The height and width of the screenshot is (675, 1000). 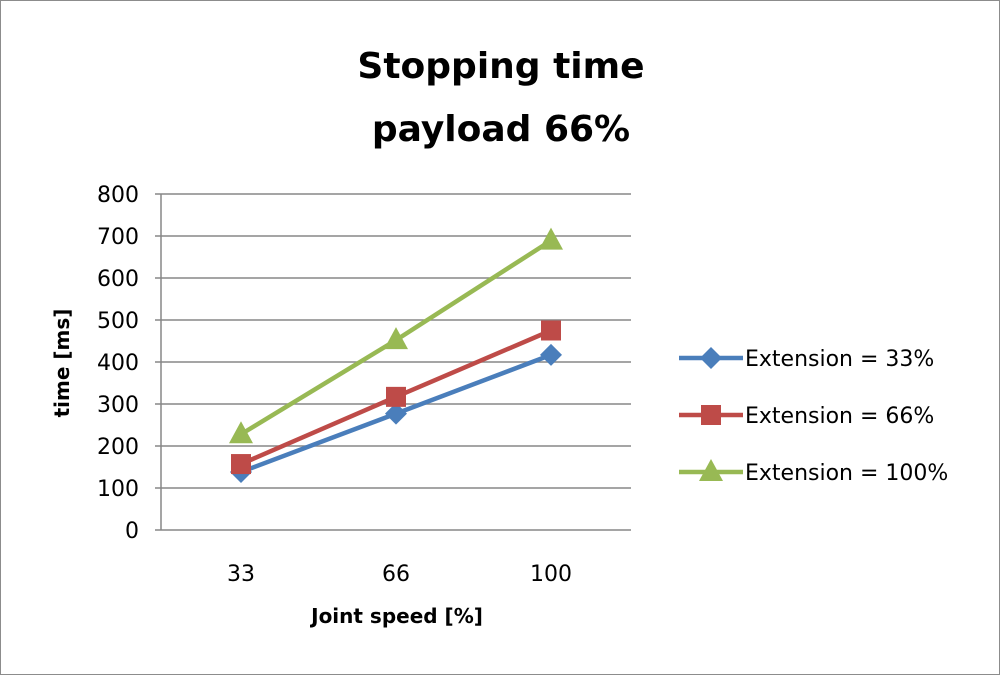 What do you see at coordinates (241, 574) in the screenshot?
I see `x-tick-label: 33` at bounding box center [241, 574].